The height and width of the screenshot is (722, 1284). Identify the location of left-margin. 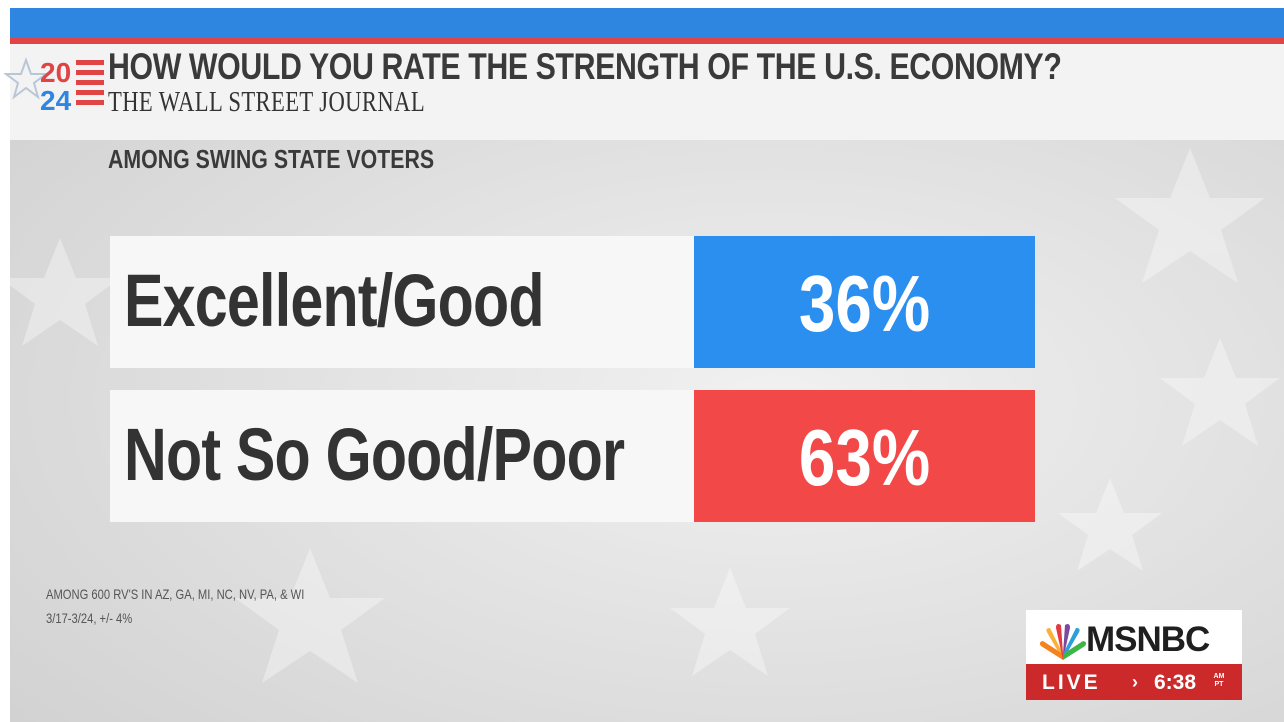
(5, 361).